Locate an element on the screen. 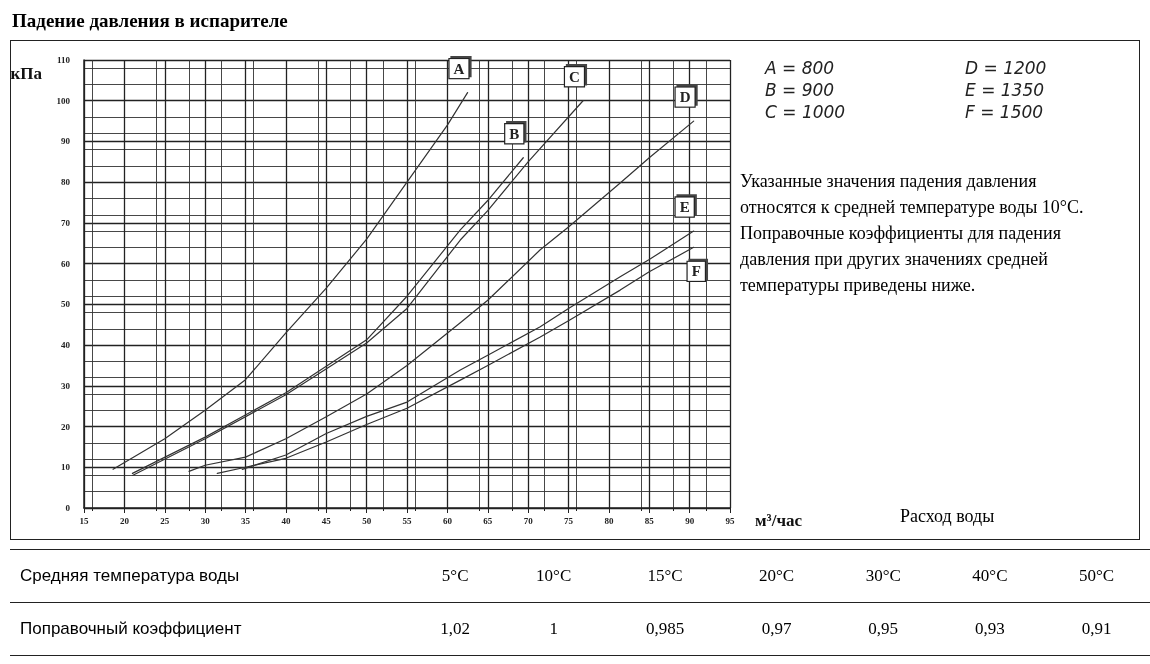 The height and width of the screenshot is (664, 1150). text: F = 1500 is located at coordinates (1005, 112).